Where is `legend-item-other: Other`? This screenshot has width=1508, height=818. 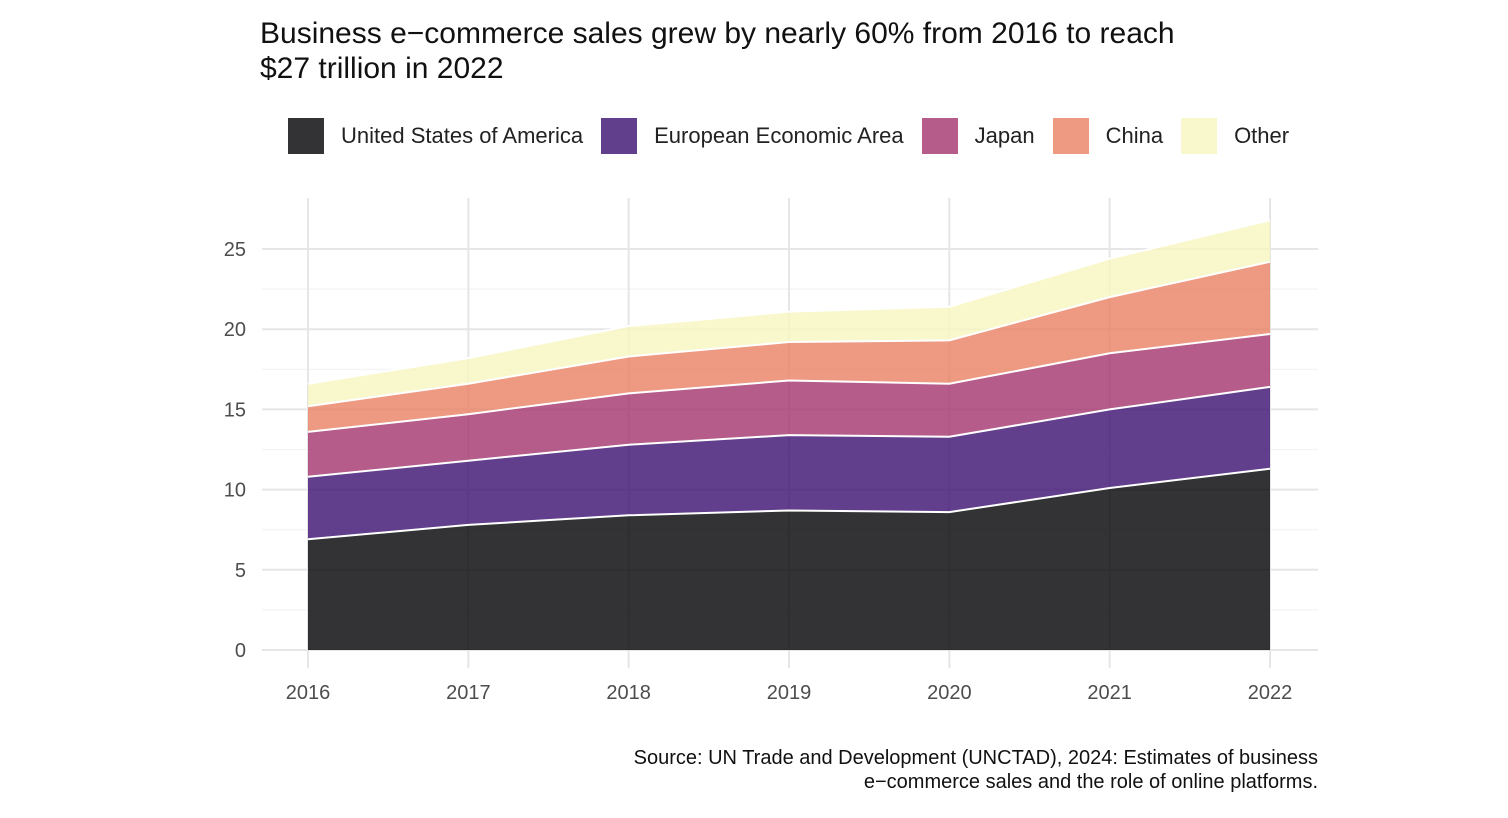 legend-item-other: Other is located at coordinates (1235, 136).